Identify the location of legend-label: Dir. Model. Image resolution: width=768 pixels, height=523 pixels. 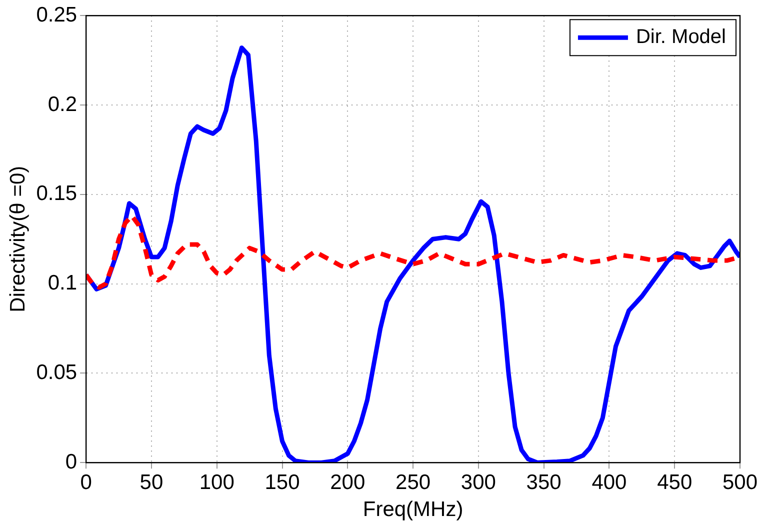
(681, 37).